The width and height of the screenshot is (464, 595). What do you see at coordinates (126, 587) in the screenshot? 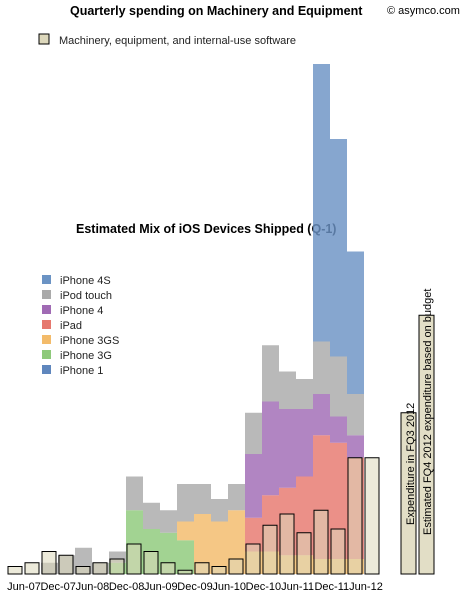
I see `x-tick-label: Dec-08` at bounding box center [126, 587].